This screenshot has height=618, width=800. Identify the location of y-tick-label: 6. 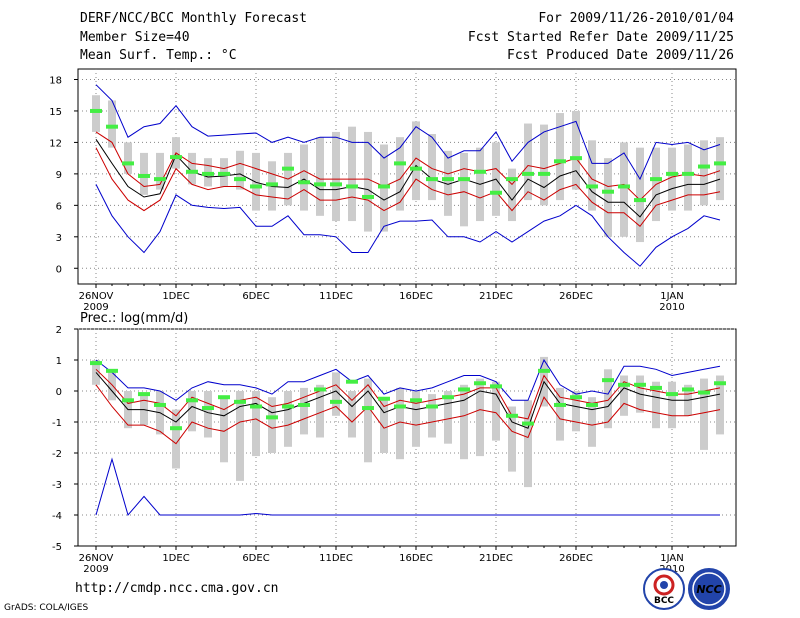
(59, 206).